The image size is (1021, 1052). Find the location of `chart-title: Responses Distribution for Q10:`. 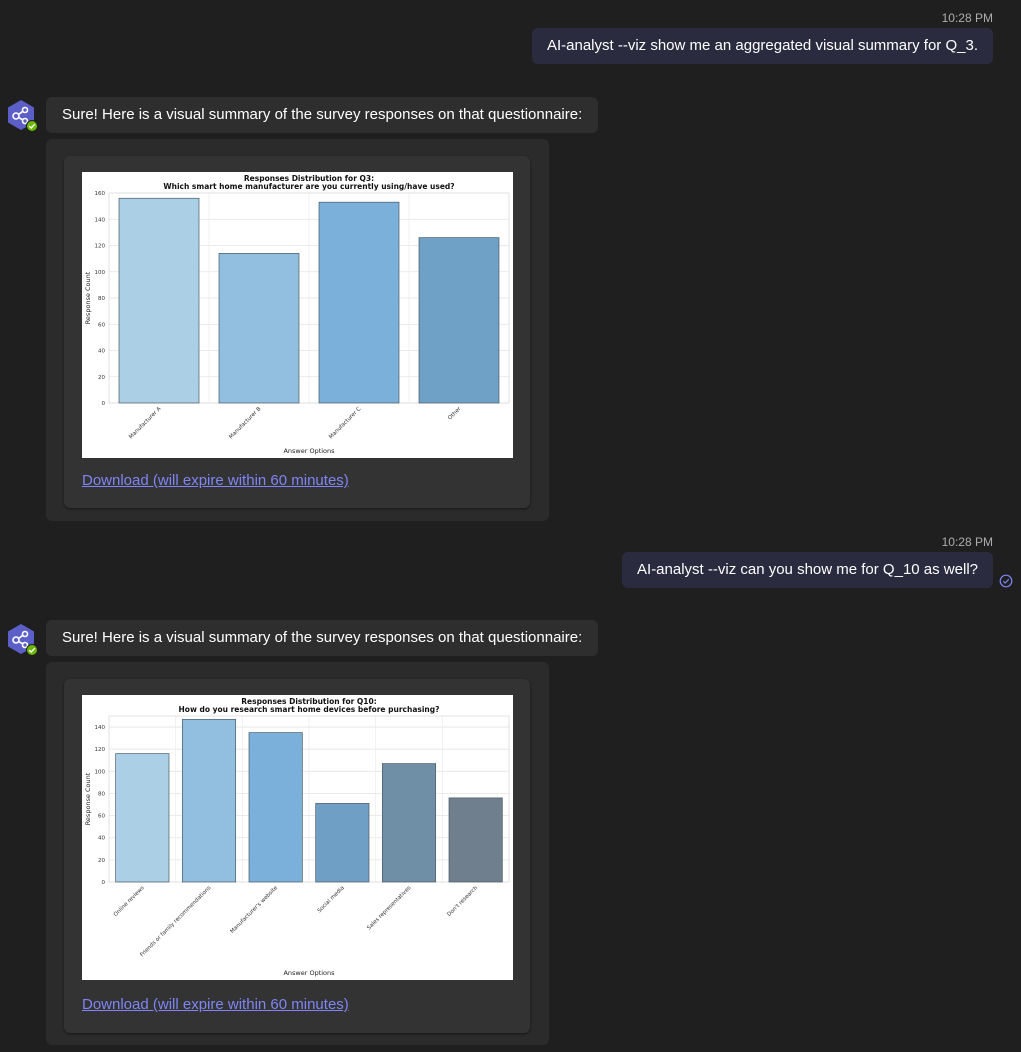

chart-title: Responses Distribution for Q10: is located at coordinates (308, 701).